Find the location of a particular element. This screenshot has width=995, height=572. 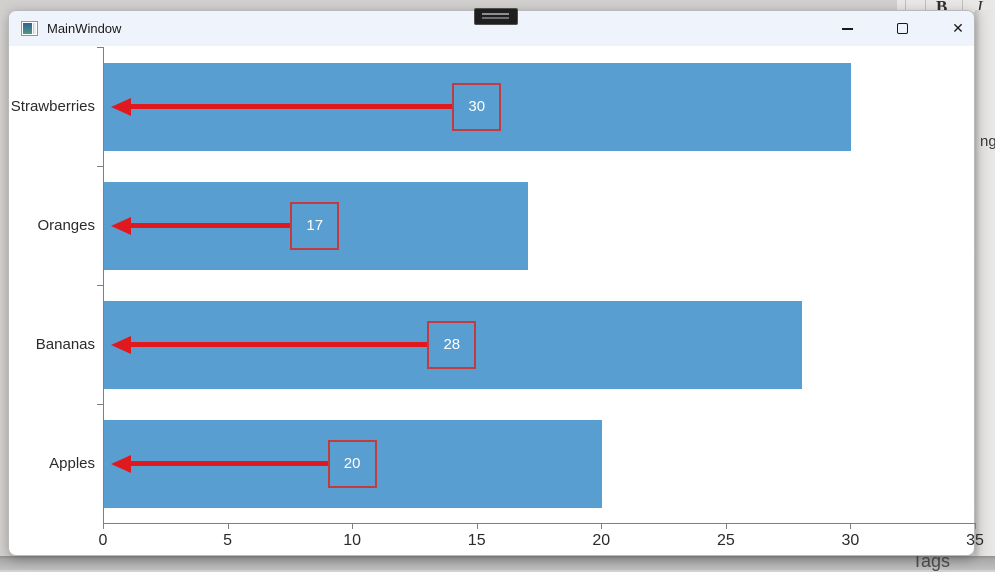

background-bold-button: B is located at coordinates (942, 8).